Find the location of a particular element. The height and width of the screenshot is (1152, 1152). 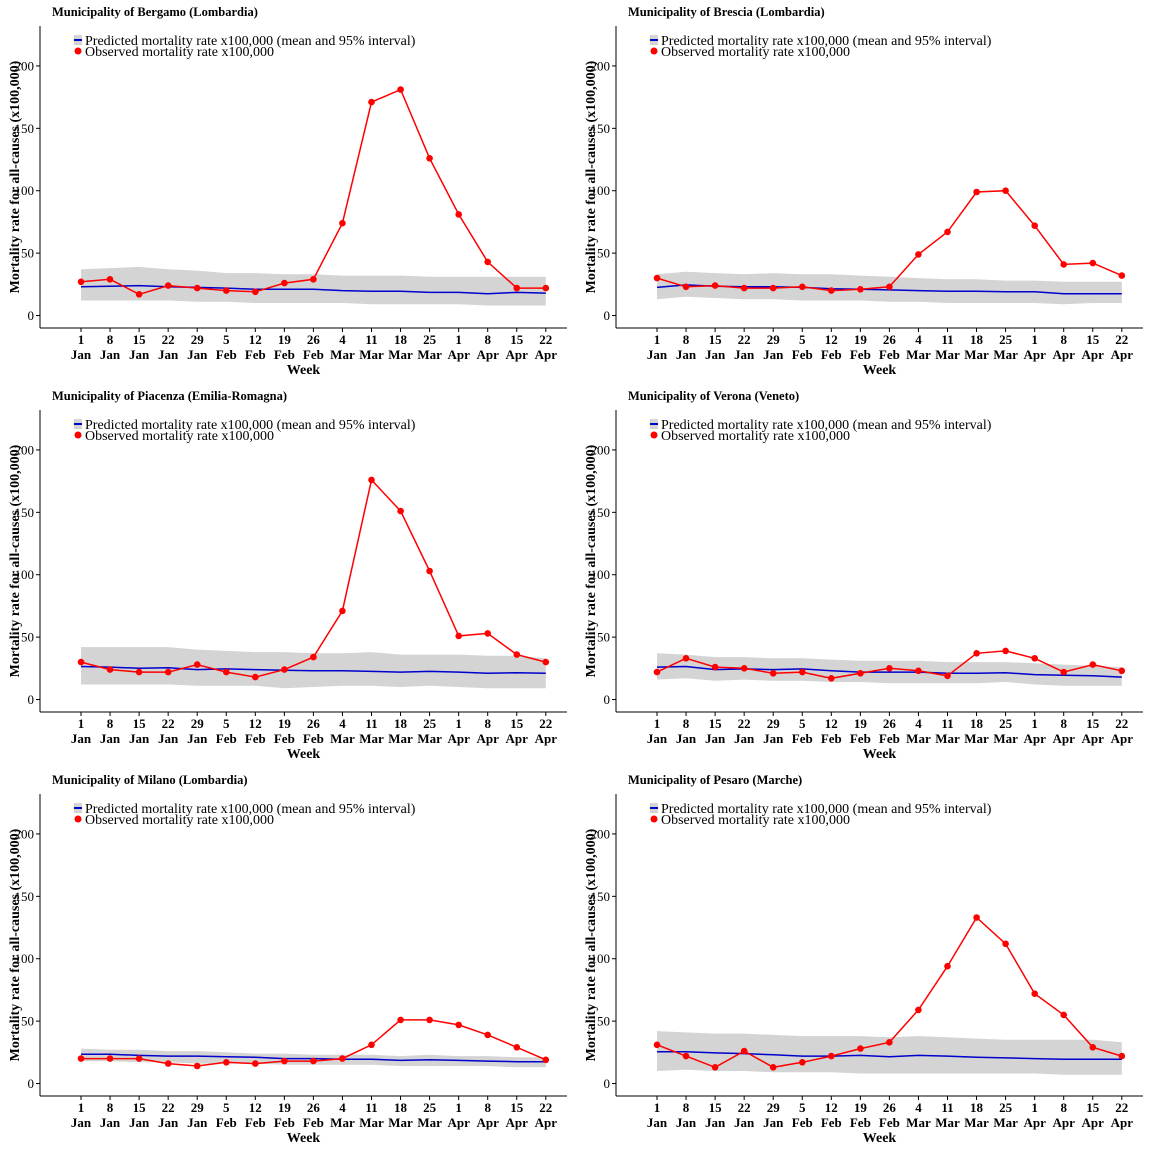

x-tick-label: 8 Jan is located at coordinates (686, 347).